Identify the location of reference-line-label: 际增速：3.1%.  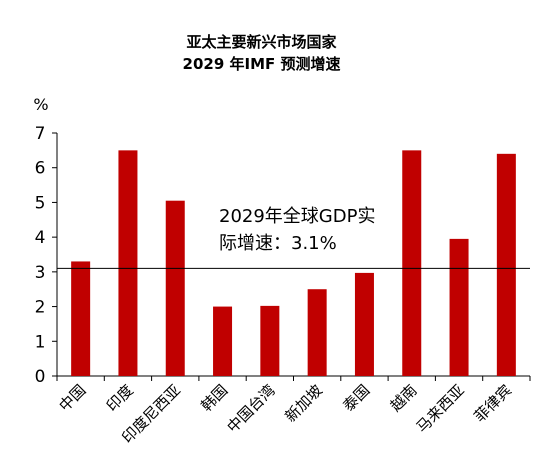
(278, 243).